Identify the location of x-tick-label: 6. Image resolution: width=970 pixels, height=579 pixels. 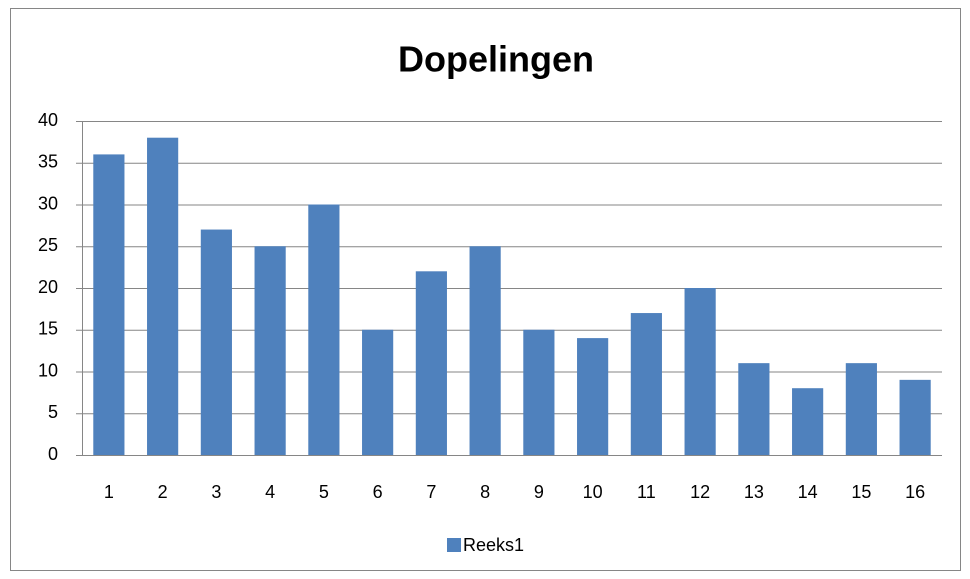
(378, 492).